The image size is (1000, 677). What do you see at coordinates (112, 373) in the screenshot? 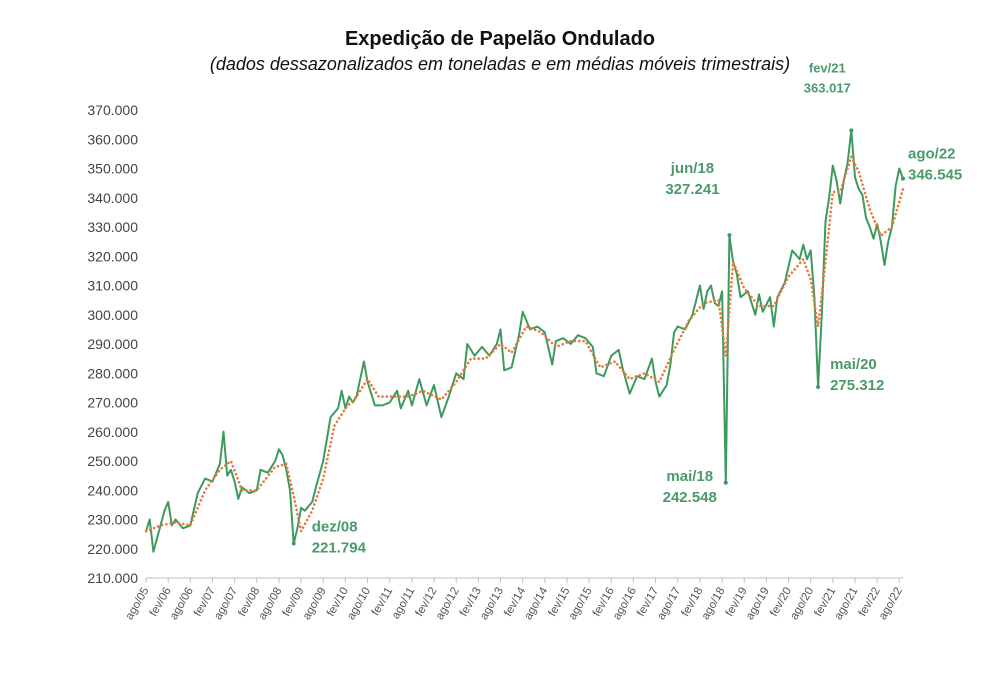
I see `y-tick-label: 280.000` at bounding box center [112, 373].